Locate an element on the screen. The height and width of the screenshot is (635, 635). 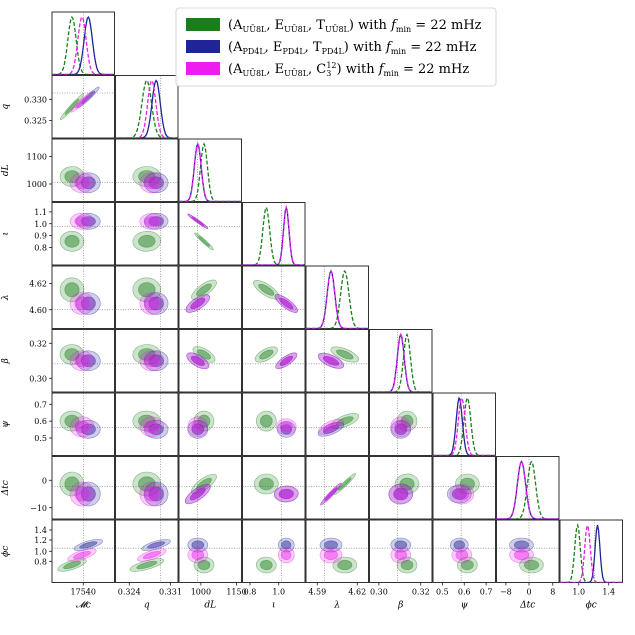
panel-lambda-Mc: 4.62 4.60 λ is located at coordinates (58, 297).